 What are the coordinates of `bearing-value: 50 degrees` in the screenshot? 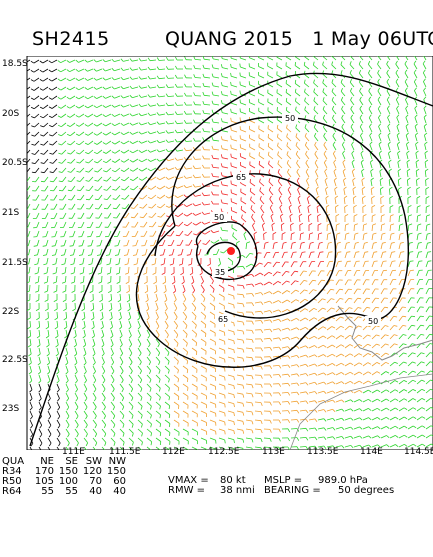 It's located at (366, 491).